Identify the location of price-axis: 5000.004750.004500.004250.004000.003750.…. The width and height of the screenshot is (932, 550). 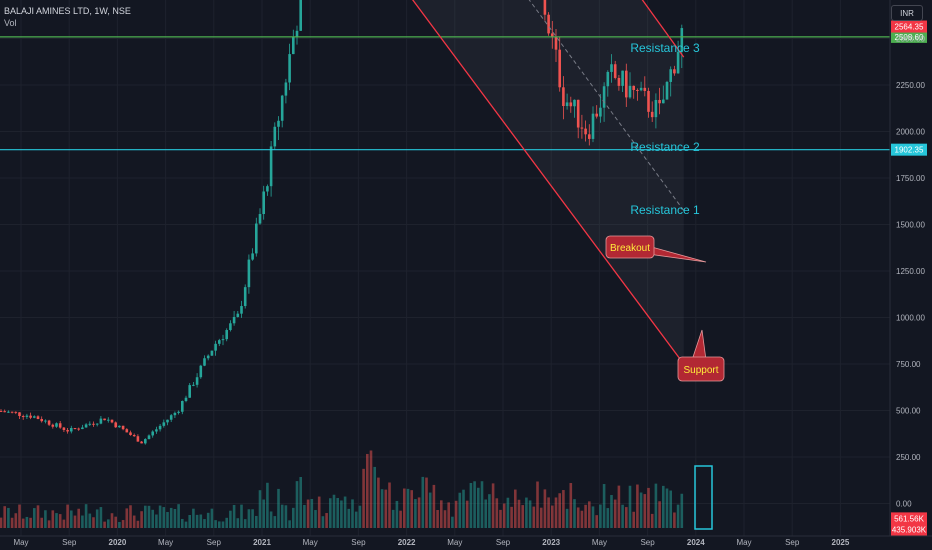
(907, 268).